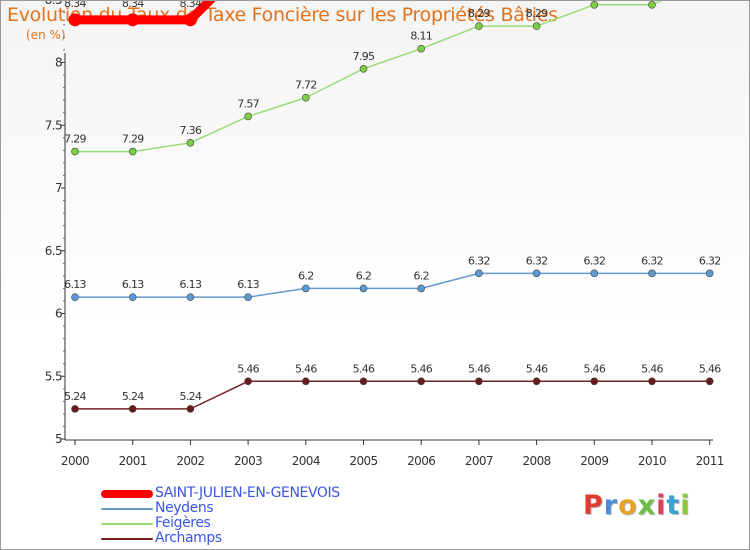 The height and width of the screenshot is (550, 750). Describe the element at coordinates (306, 461) in the screenshot. I see `x-tick-label: 2004` at that location.